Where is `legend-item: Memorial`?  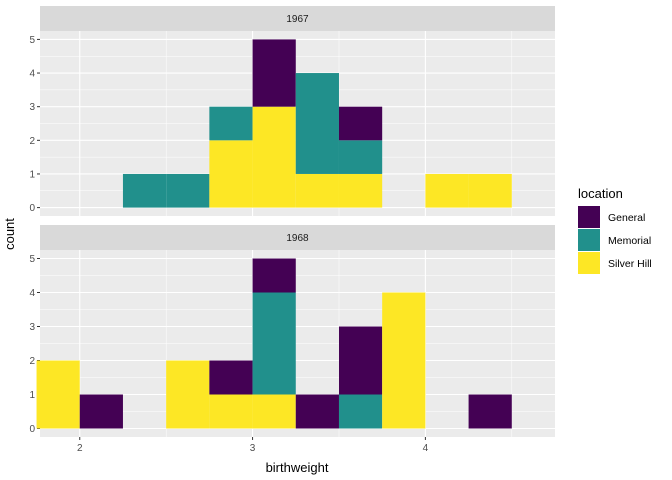 legend-item: Memorial is located at coordinates (614, 240).